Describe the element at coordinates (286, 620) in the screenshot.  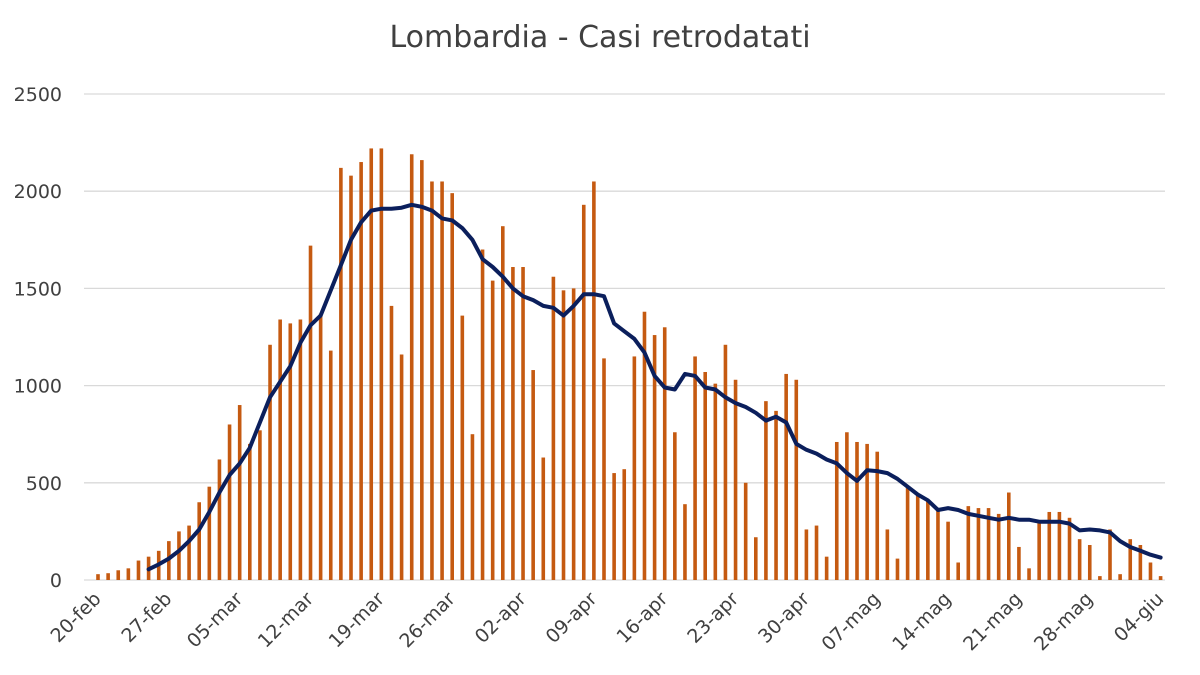
I see `x-tick-label: 12-mar` at that location.